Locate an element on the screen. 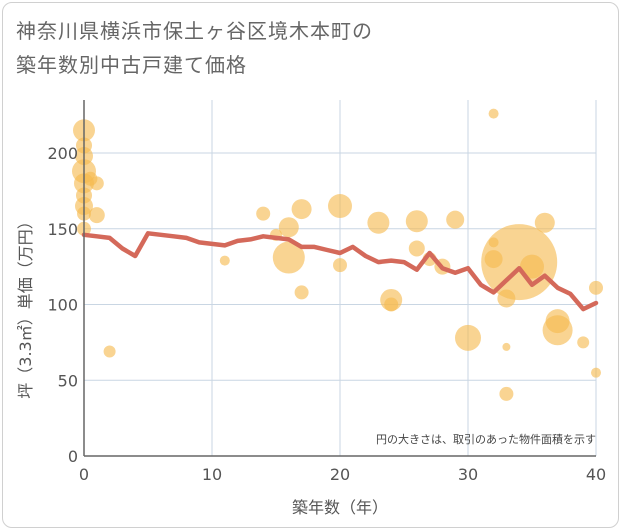 The image size is (621, 530). average-price-line is located at coordinates (340, 271).